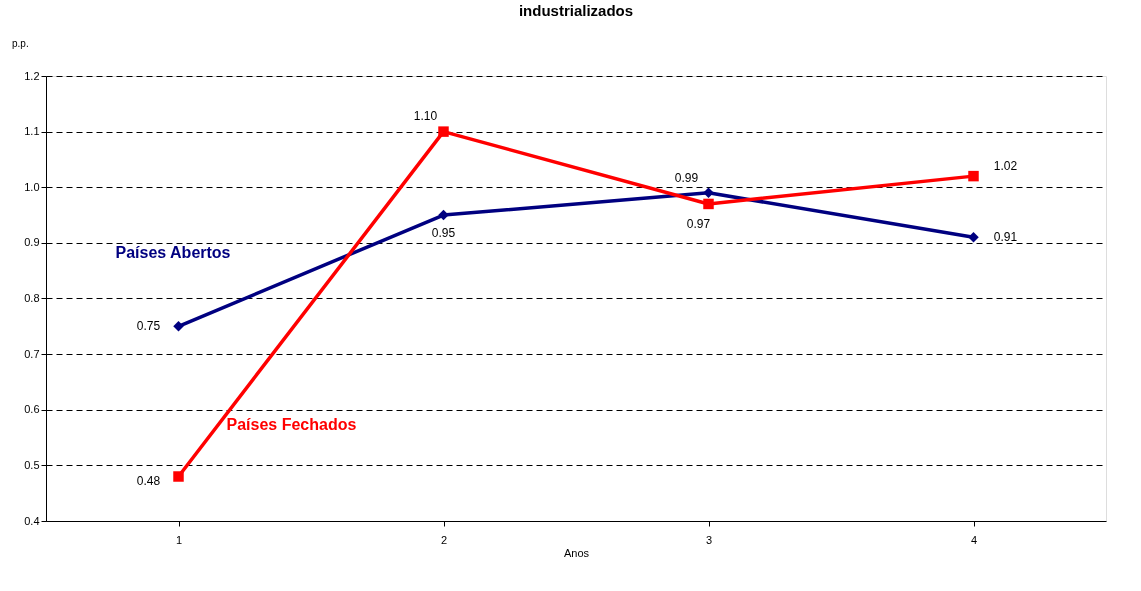  Describe the element at coordinates (444, 539) in the screenshot. I see `x-tick-label: 2` at that location.